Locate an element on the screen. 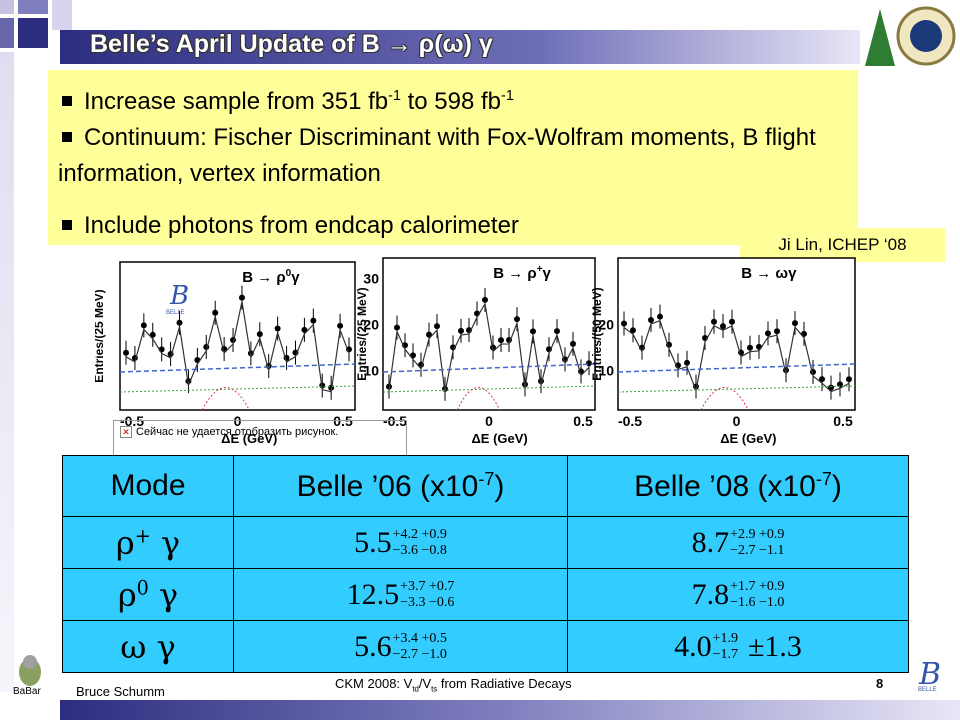 The width and height of the screenshot is (960, 720). errors: +1.9 −1.7 is located at coordinates (725, 647).